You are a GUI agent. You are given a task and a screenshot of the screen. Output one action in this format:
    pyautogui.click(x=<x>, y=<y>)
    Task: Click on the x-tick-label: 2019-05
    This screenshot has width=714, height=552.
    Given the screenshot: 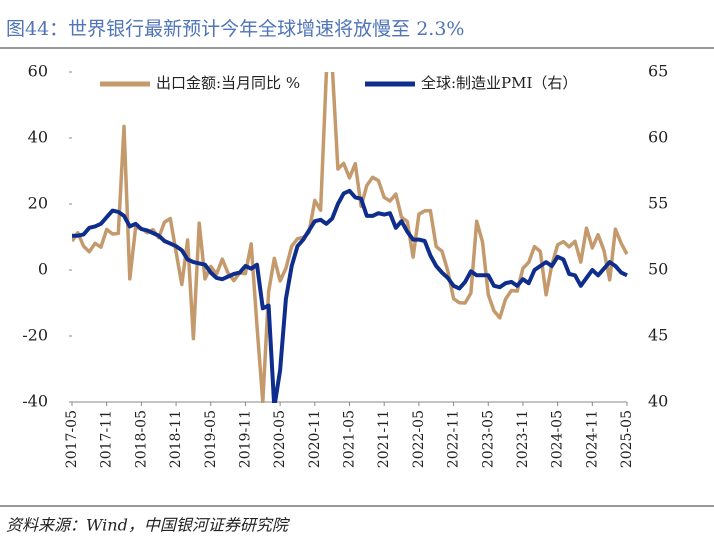 What is the action you would take?
    pyautogui.click(x=211, y=439)
    